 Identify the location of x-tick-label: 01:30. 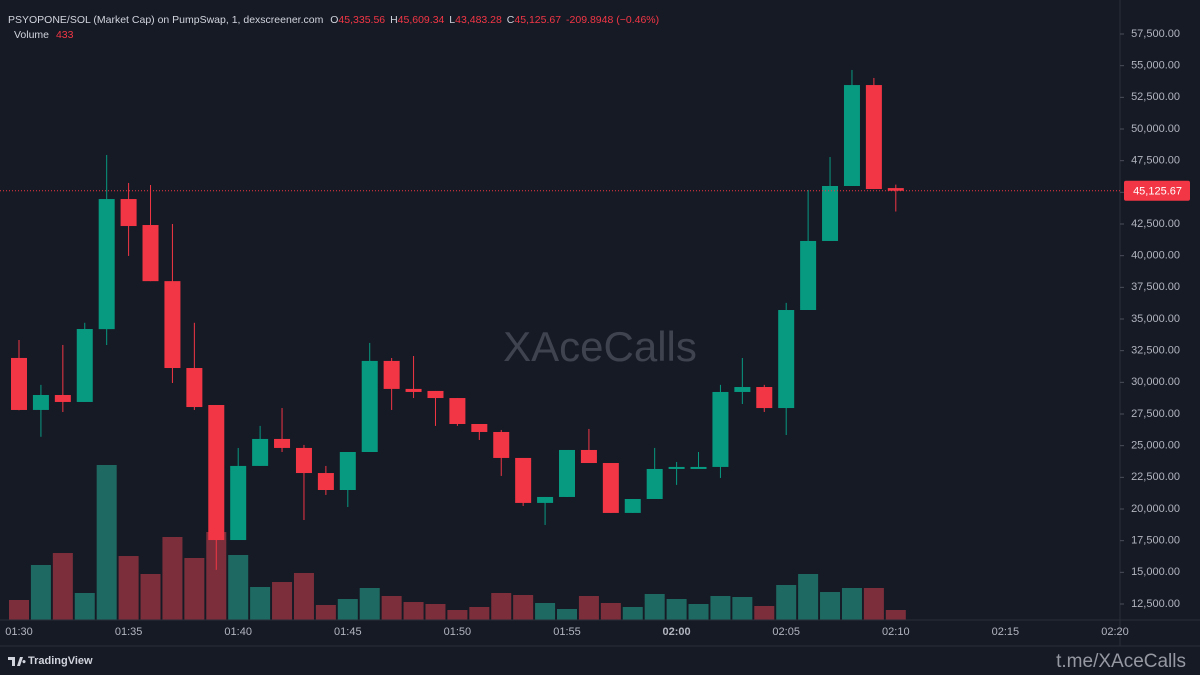
(19, 632).